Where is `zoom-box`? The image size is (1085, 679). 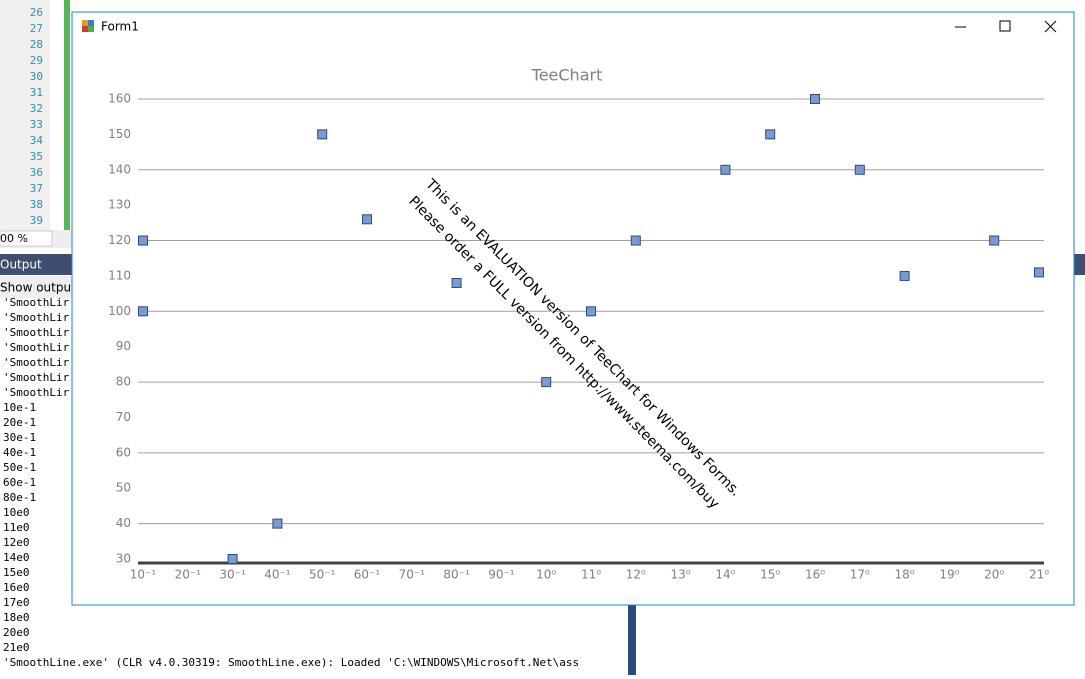 zoom-box is located at coordinates (26, 238).